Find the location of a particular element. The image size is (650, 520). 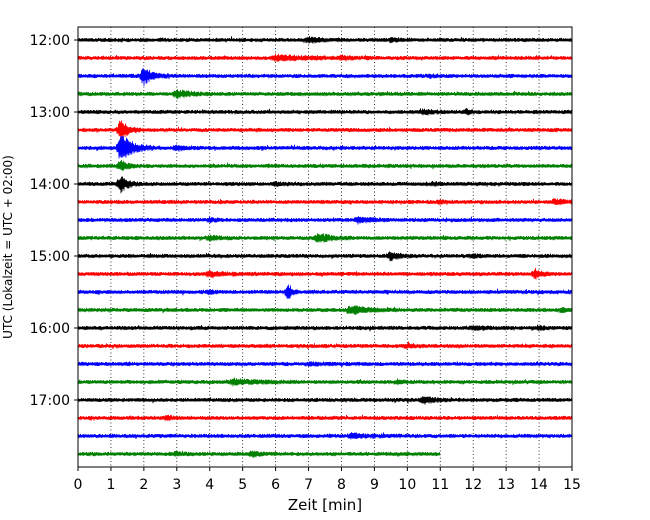

y-tick-label: 16:00 is located at coordinates (50, 329).